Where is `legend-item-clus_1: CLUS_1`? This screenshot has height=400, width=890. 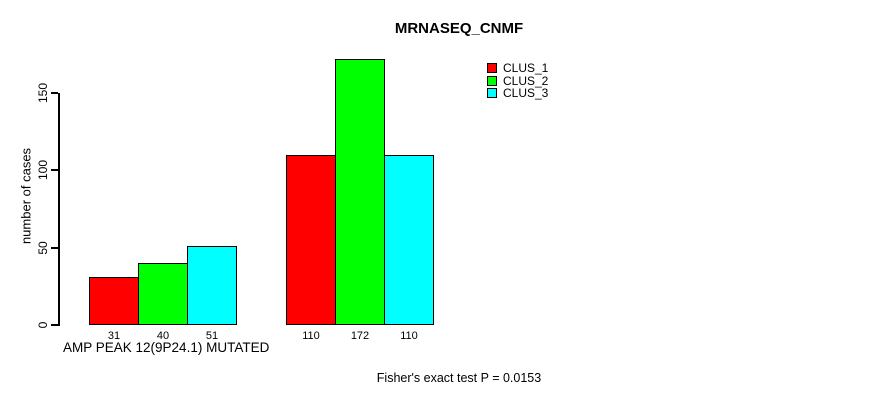 legend-item-clus_1: CLUS_1 is located at coordinates (518, 68).